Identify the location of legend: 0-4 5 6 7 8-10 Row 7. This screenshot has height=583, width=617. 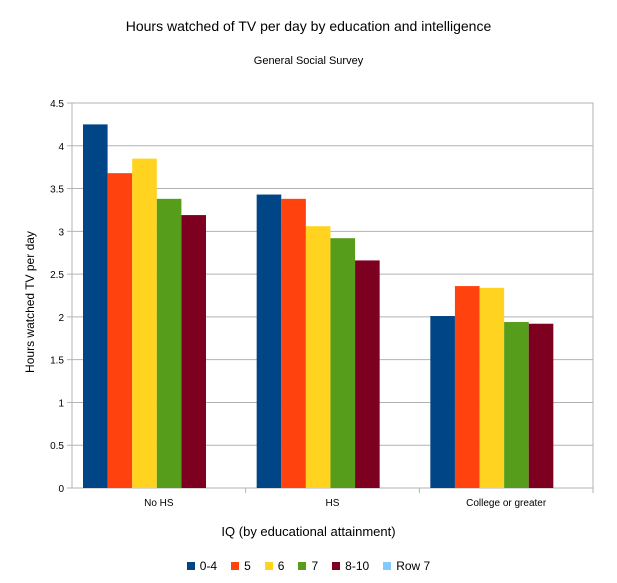
(308, 566).